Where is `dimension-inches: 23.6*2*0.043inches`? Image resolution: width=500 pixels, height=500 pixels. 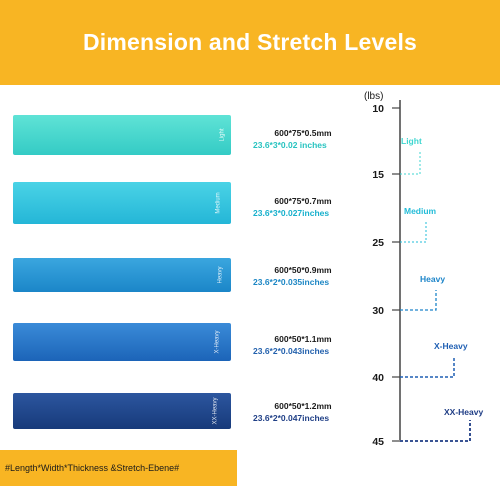 dimension-inches: 23.6*2*0.043inches is located at coordinates (291, 351).